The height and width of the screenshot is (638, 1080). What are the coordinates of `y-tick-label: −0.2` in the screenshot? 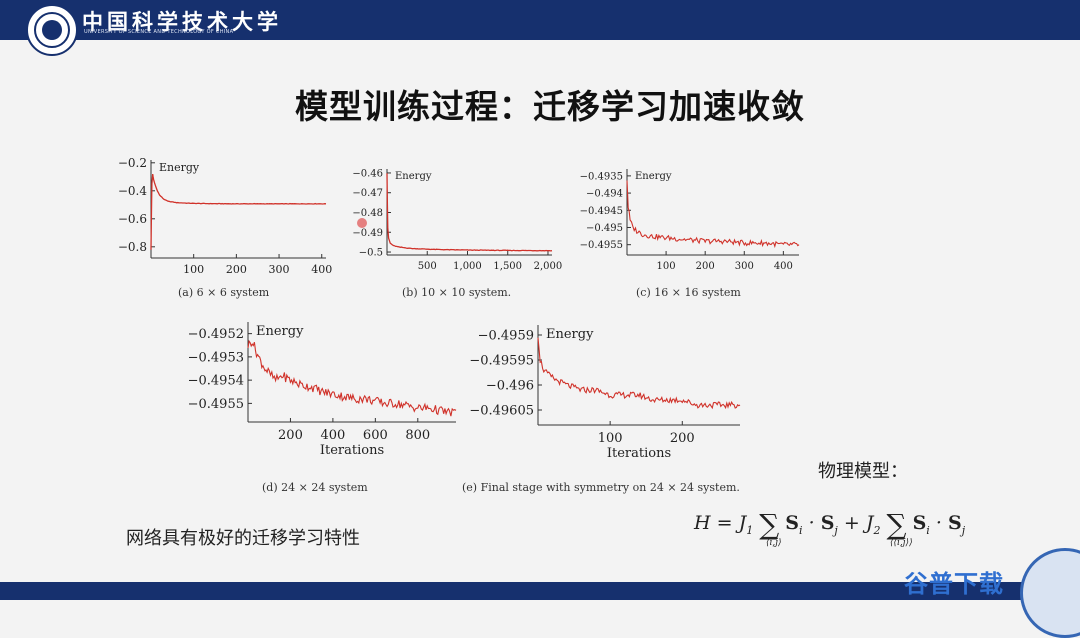 It's located at (132, 163).